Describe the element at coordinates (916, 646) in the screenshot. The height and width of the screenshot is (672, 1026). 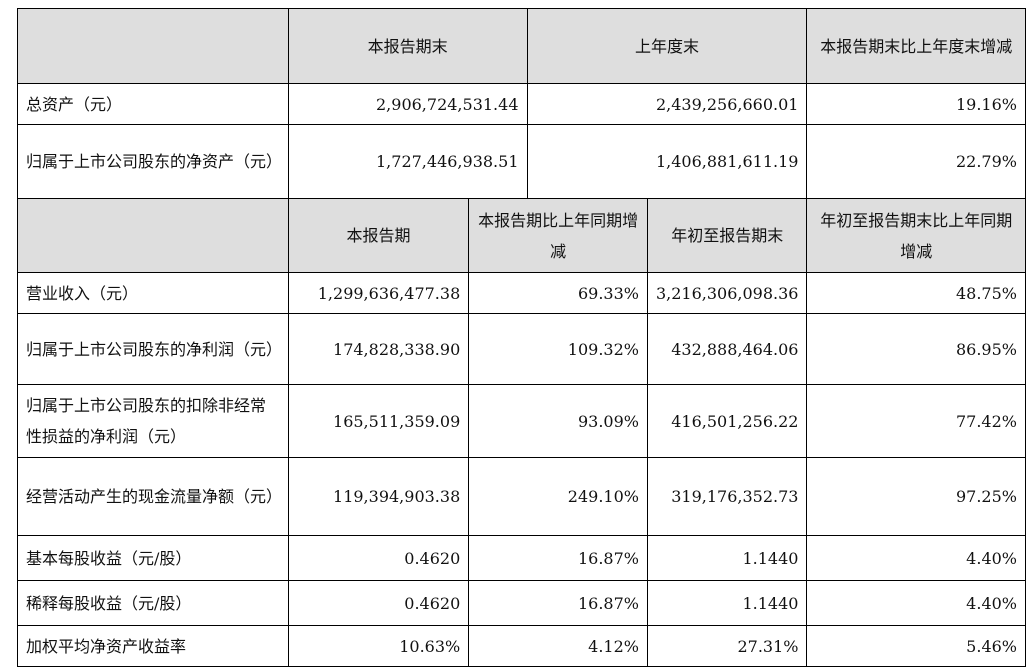
I see `value-ytd-change: 5.46%` at that location.